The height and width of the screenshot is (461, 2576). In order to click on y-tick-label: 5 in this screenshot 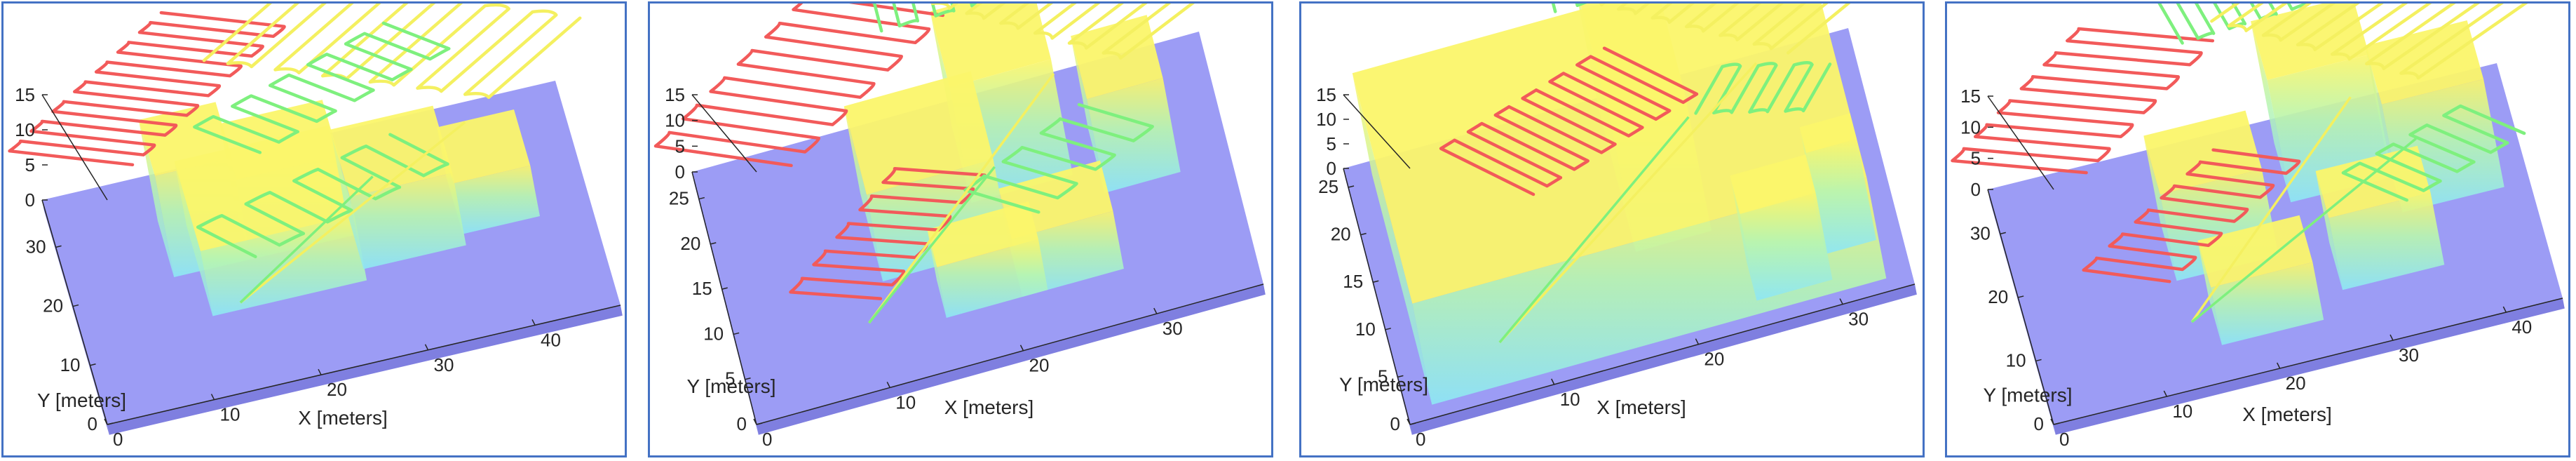, I will do `click(1383, 376)`.